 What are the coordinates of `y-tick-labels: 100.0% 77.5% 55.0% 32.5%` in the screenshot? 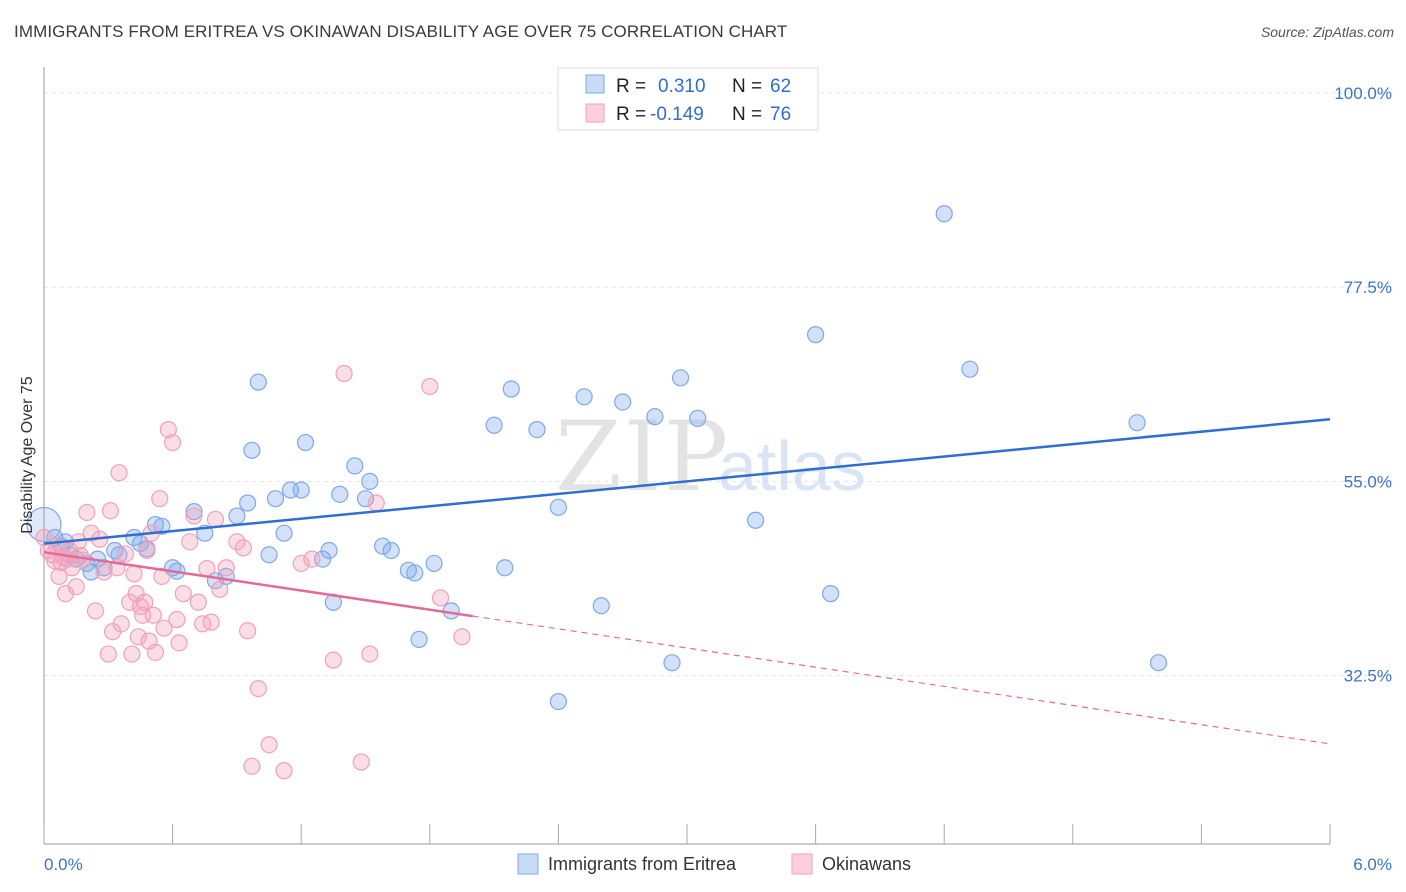 It's located at (1363, 385).